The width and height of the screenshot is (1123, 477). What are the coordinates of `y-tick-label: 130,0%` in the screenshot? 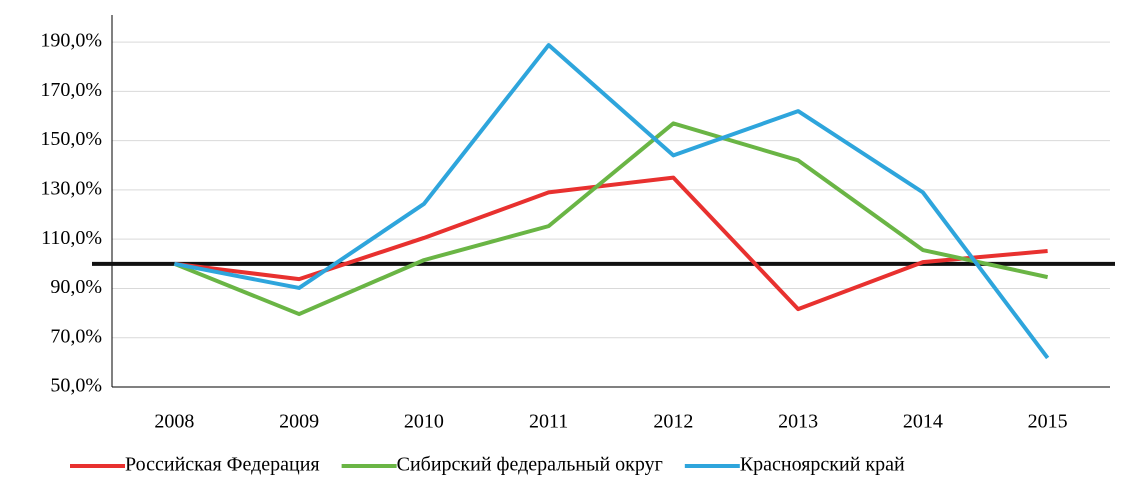 It's located at (71, 189).